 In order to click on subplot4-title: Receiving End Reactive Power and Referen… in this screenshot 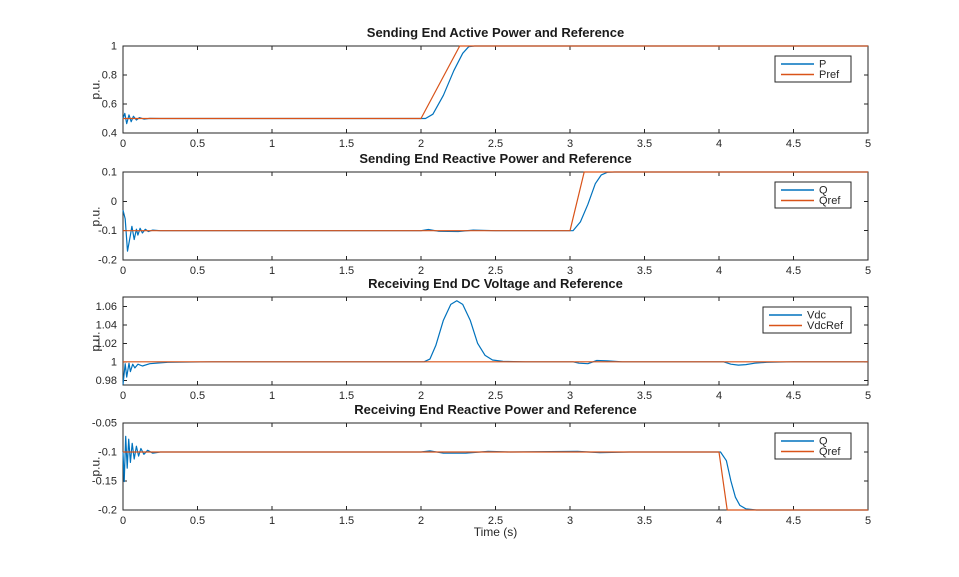, I will do `click(495, 409)`.